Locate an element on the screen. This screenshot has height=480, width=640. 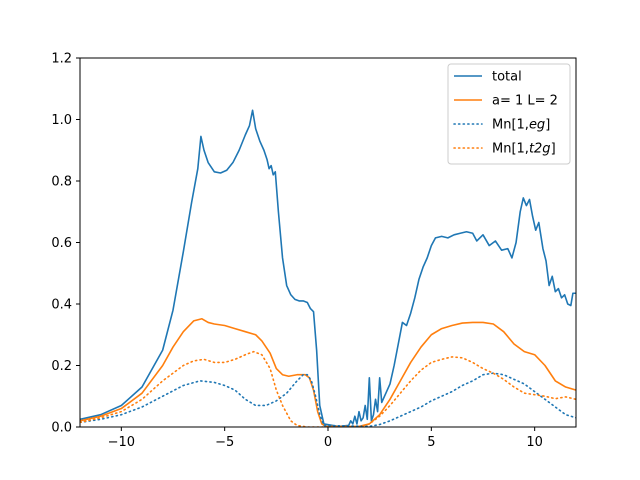
legend-box is located at coordinates (509, 114).